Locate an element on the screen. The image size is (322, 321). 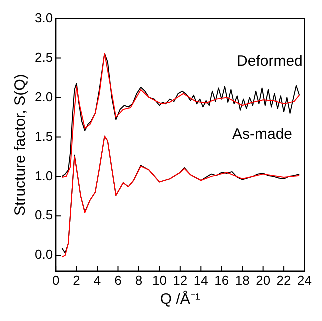
y-tick-label: 3.0 is located at coordinates (44, 18).